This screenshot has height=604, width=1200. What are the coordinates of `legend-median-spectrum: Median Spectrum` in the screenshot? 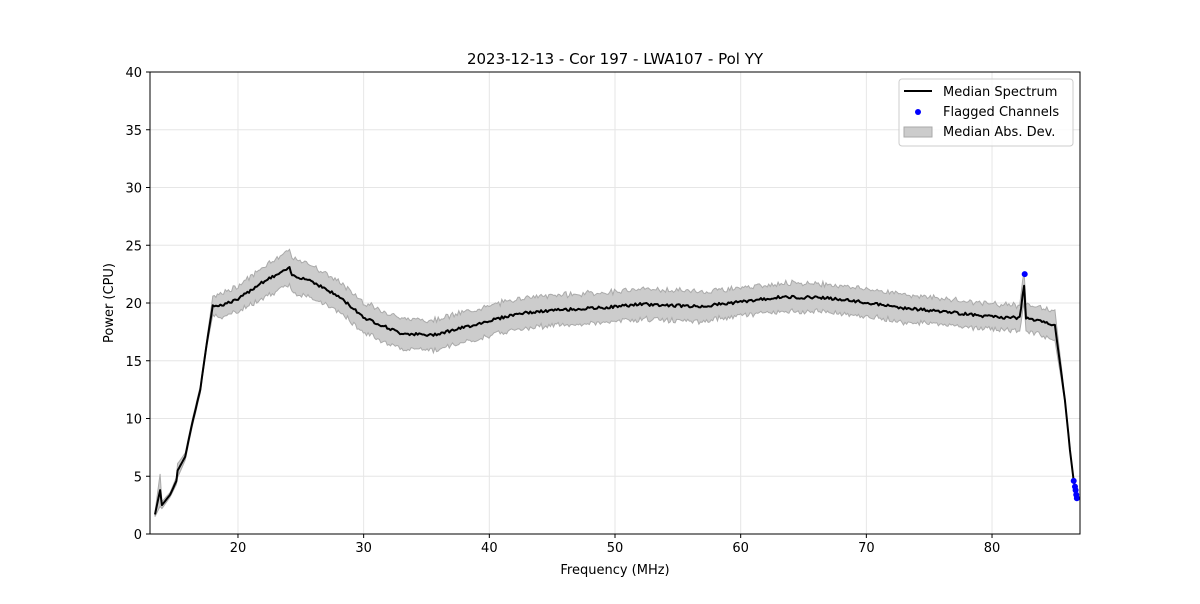 It's located at (1000, 92).